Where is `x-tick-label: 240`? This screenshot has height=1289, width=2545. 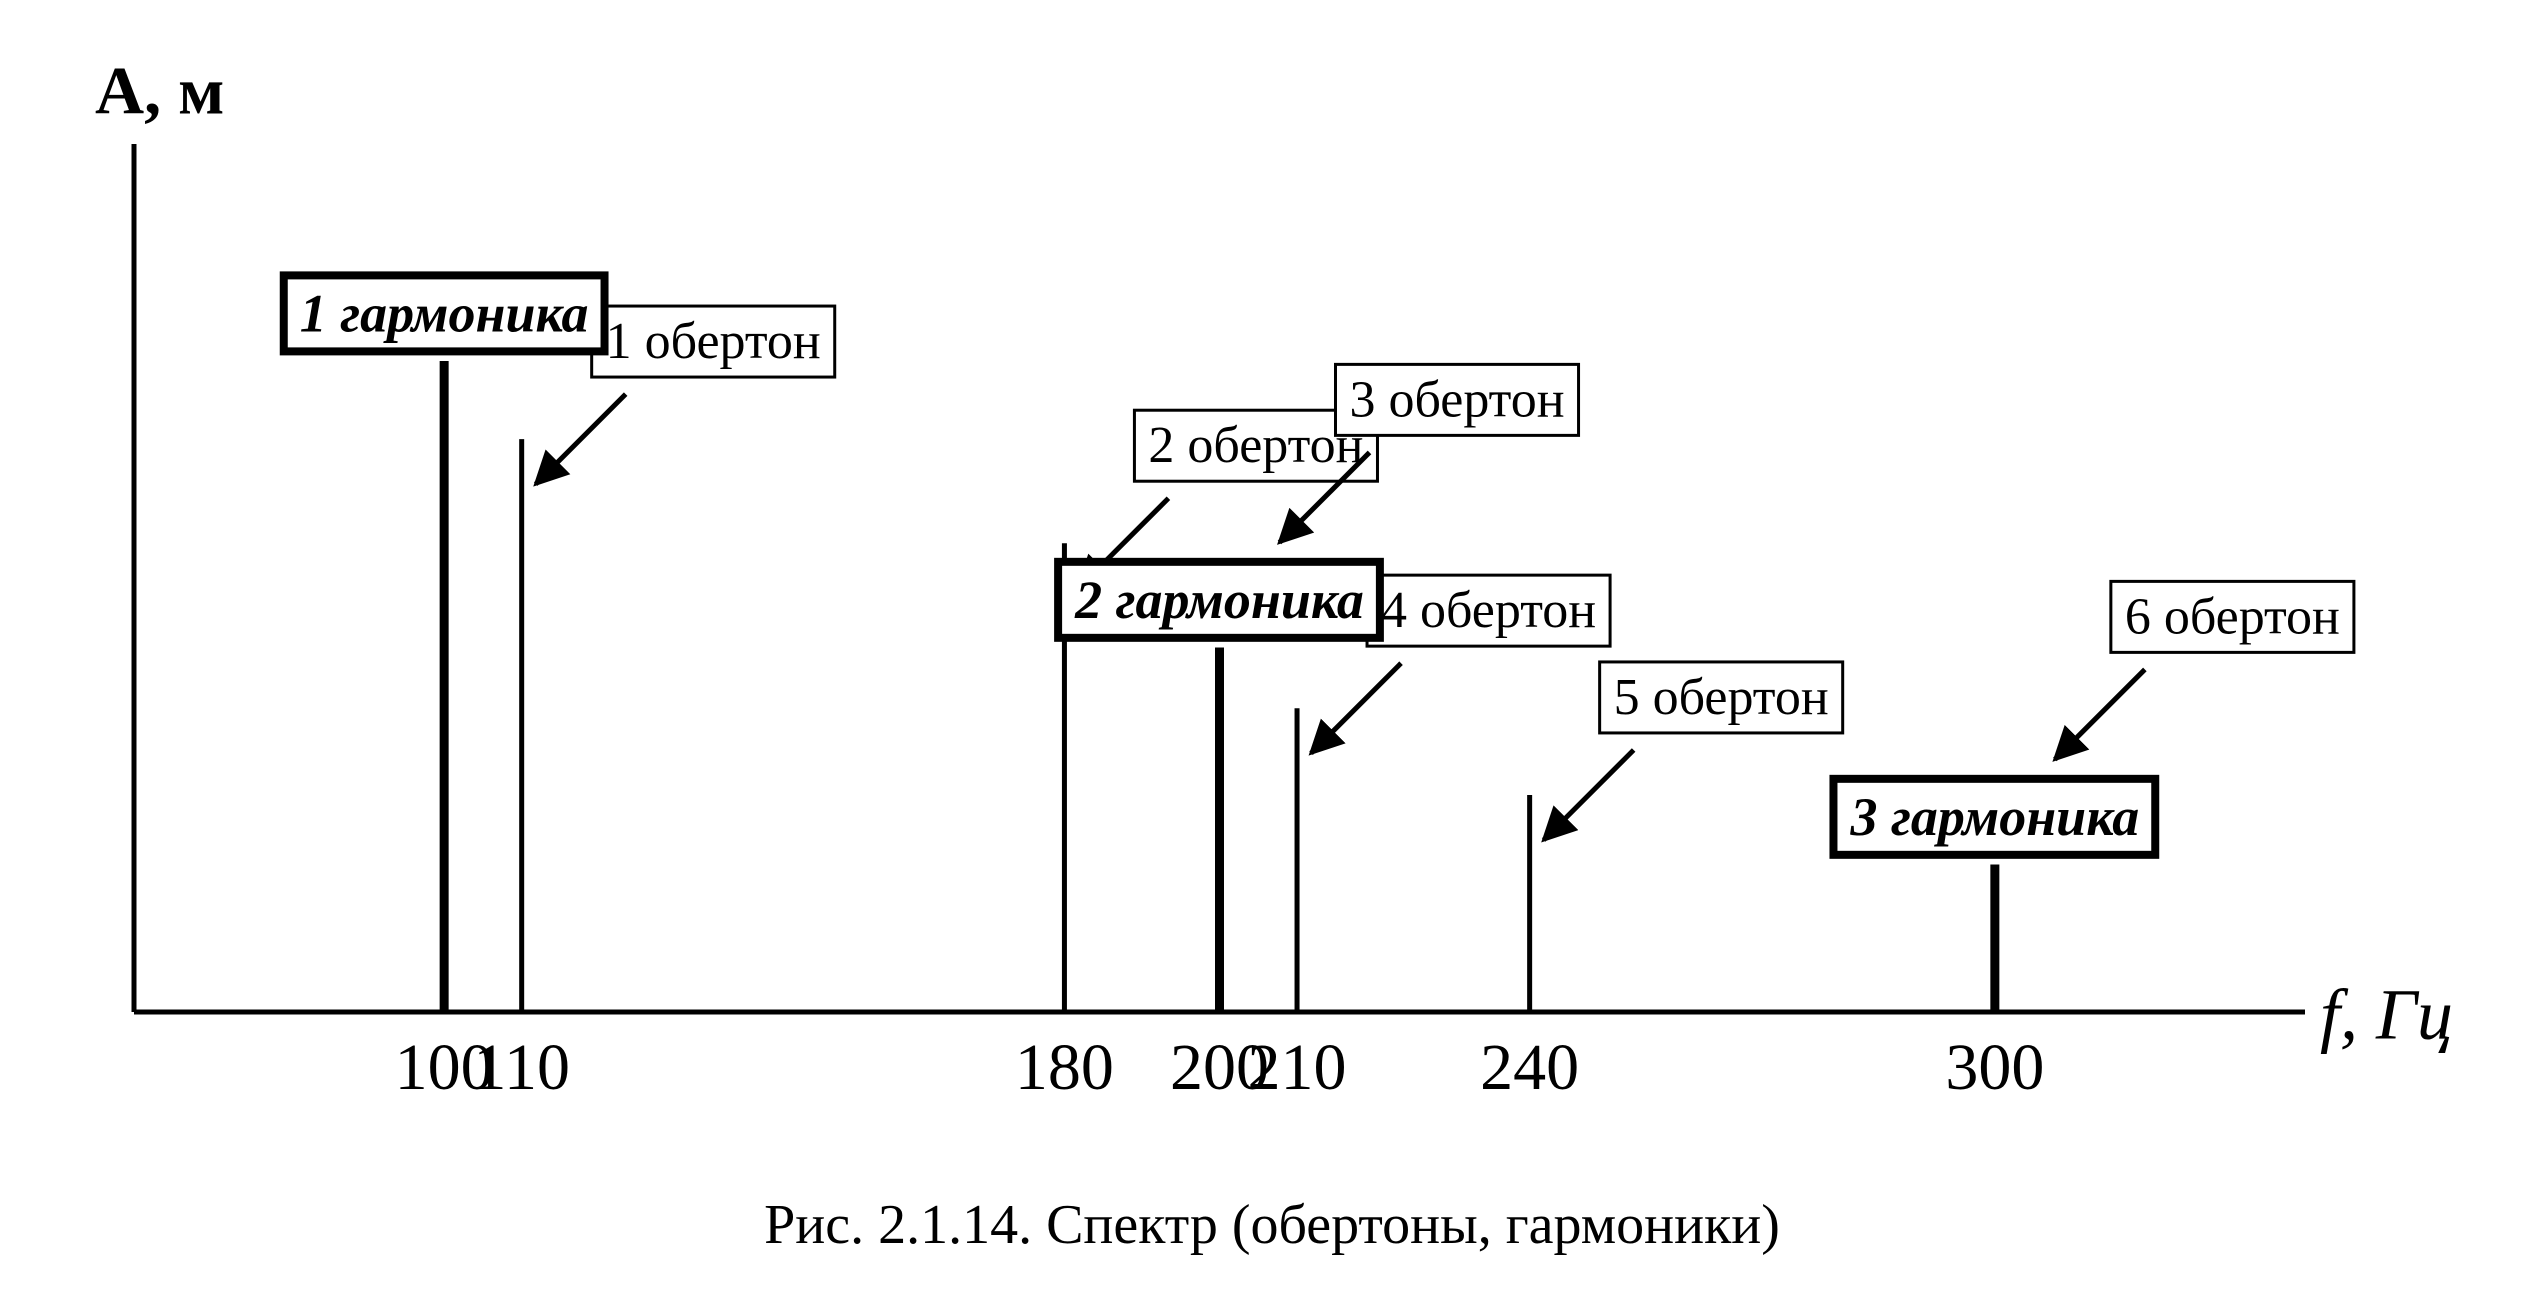 x-tick-label: 240 is located at coordinates (1529, 1067).